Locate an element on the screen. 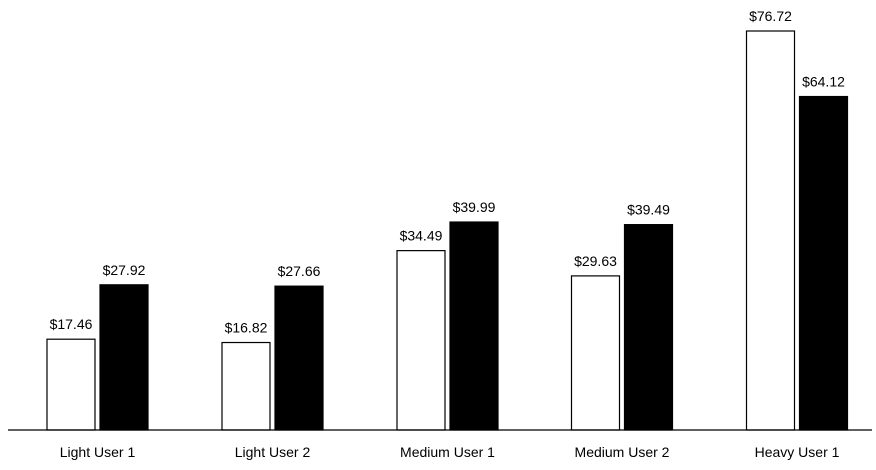 The width and height of the screenshot is (876, 470). data-label-series-1-medium-user-1: $34.49 is located at coordinates (421, 236).